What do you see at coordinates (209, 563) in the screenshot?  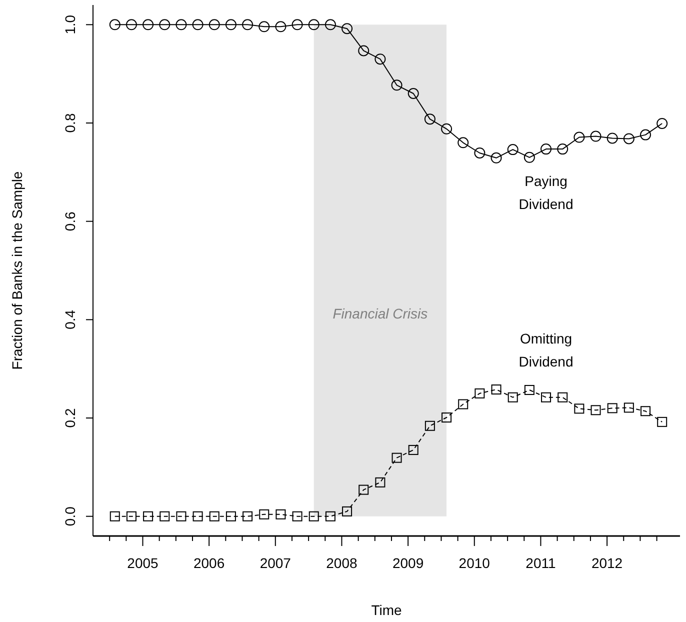 I see `x-tick-label: 2006` at bounding box center [209, 563].